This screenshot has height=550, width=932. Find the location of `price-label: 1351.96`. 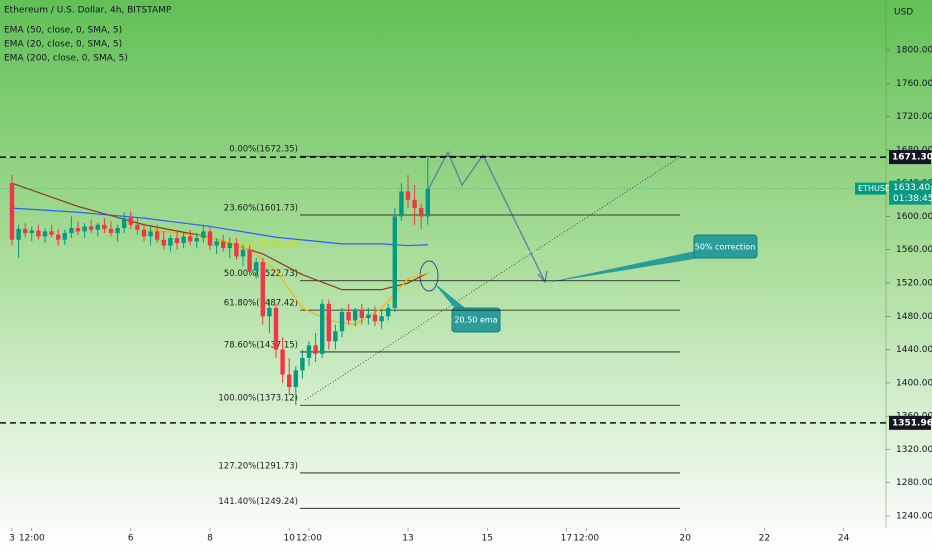

price-label: 1351.96 is located at coordinates (912, 423).